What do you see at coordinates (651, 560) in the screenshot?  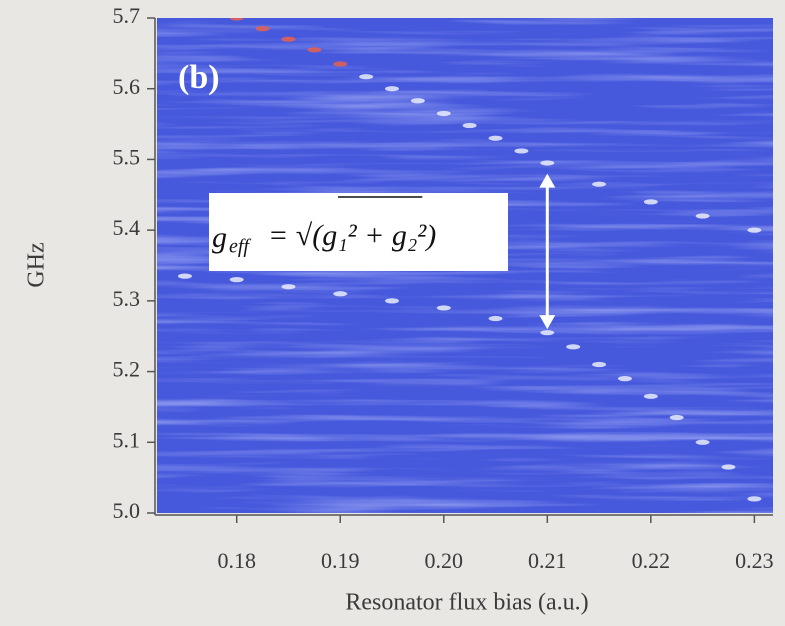 I see `x-tick-label: 0.22` at bounding box center [651, 560].